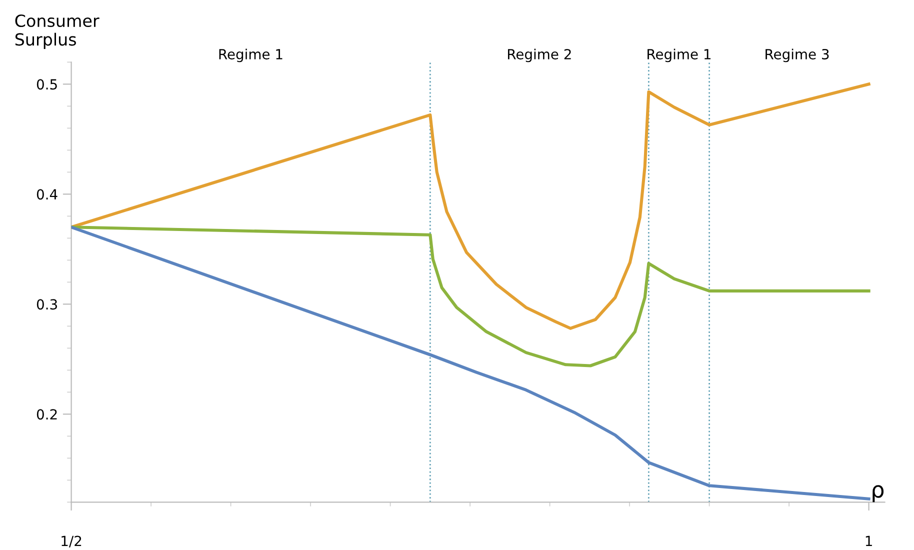  I want to click on y-tick-label: 0.2, so click(46, 414).